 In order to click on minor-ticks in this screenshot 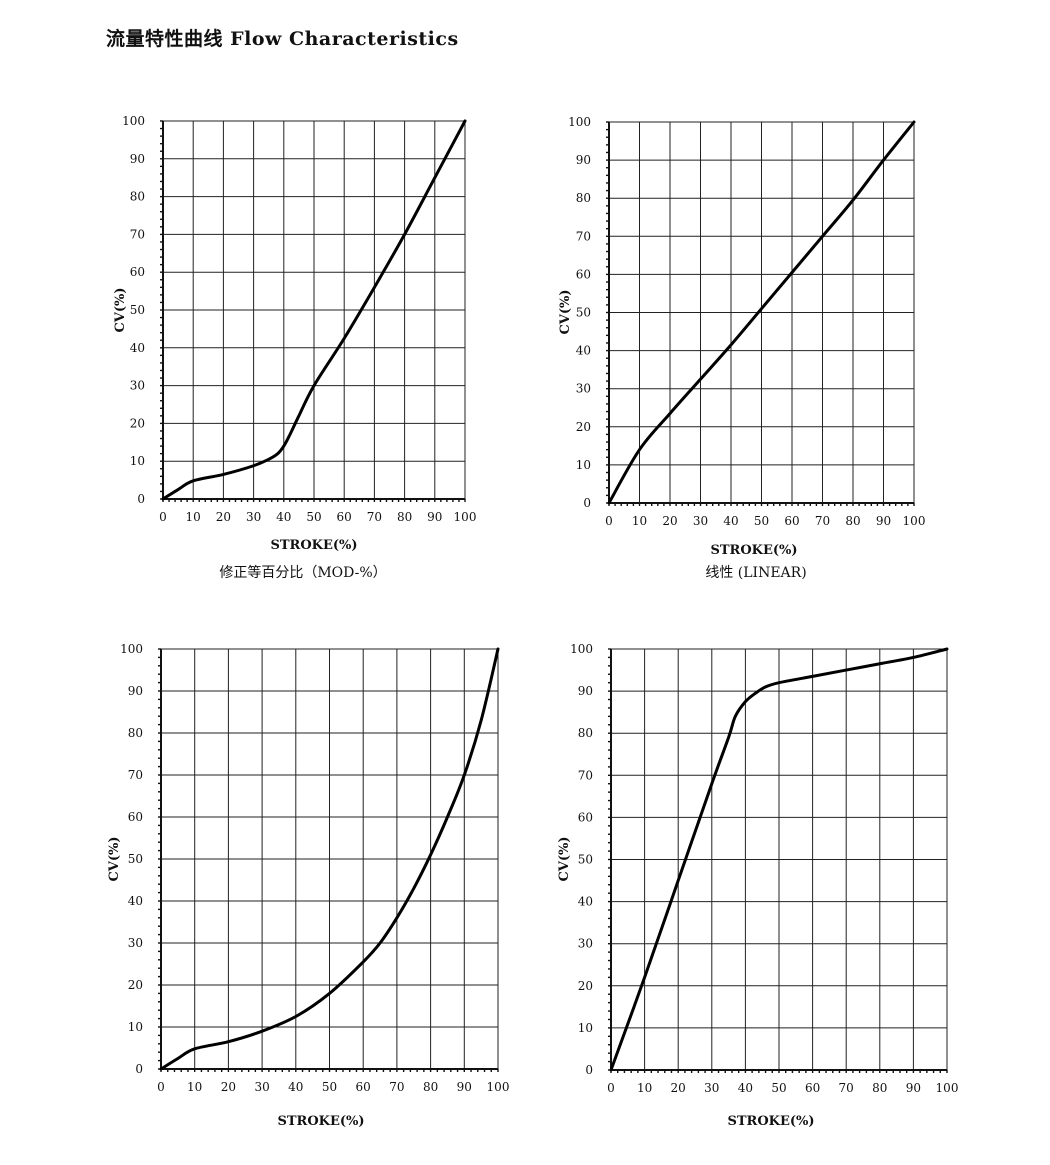, I will do `click(328, 860)`.